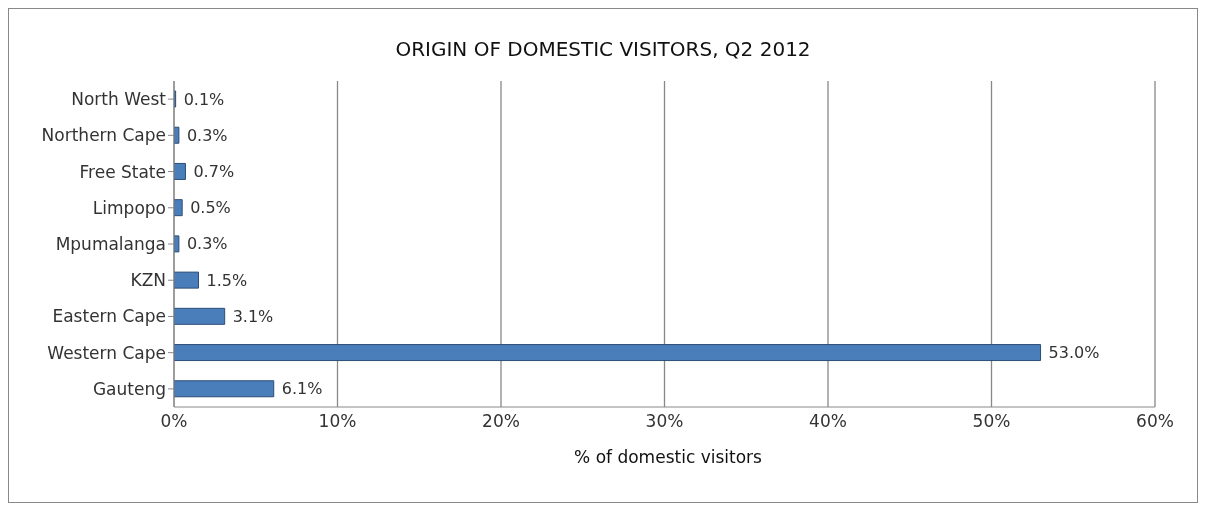  What do you see at coordinates (337, 421) in the screenshot?
I see `x-tick-label: 10%` at bounding box center [337, 421].